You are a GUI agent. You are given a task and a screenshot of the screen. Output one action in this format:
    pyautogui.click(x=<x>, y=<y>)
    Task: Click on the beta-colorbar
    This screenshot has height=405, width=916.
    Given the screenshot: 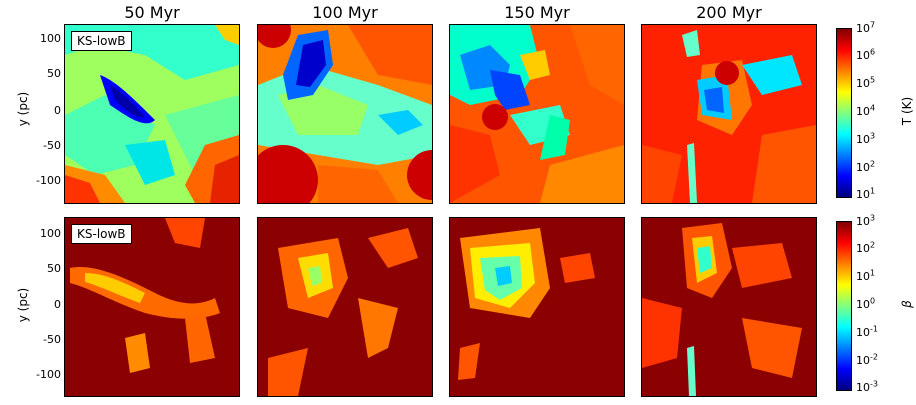 What is the action you would take?
    pyautogui.click(x=844, y=306)
    